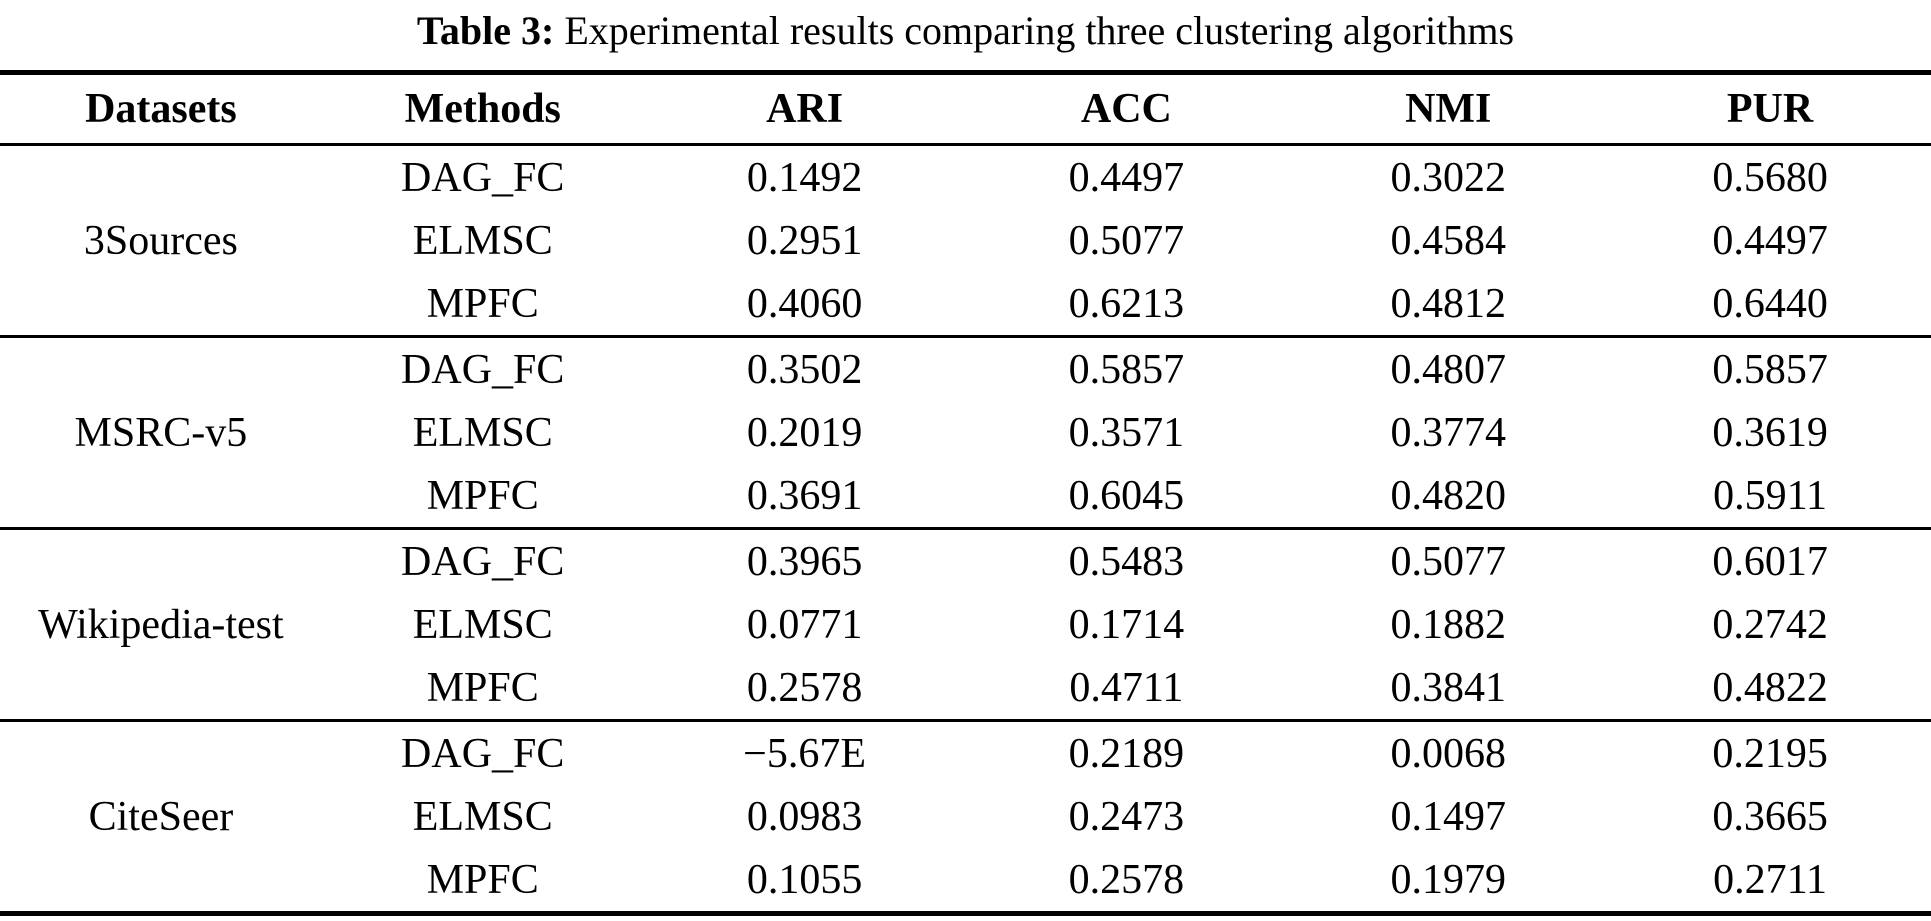  Describe the element at coordinates (1126, 624) in the screenshot. I see `value-cell-acc: 0.1714` at that location.